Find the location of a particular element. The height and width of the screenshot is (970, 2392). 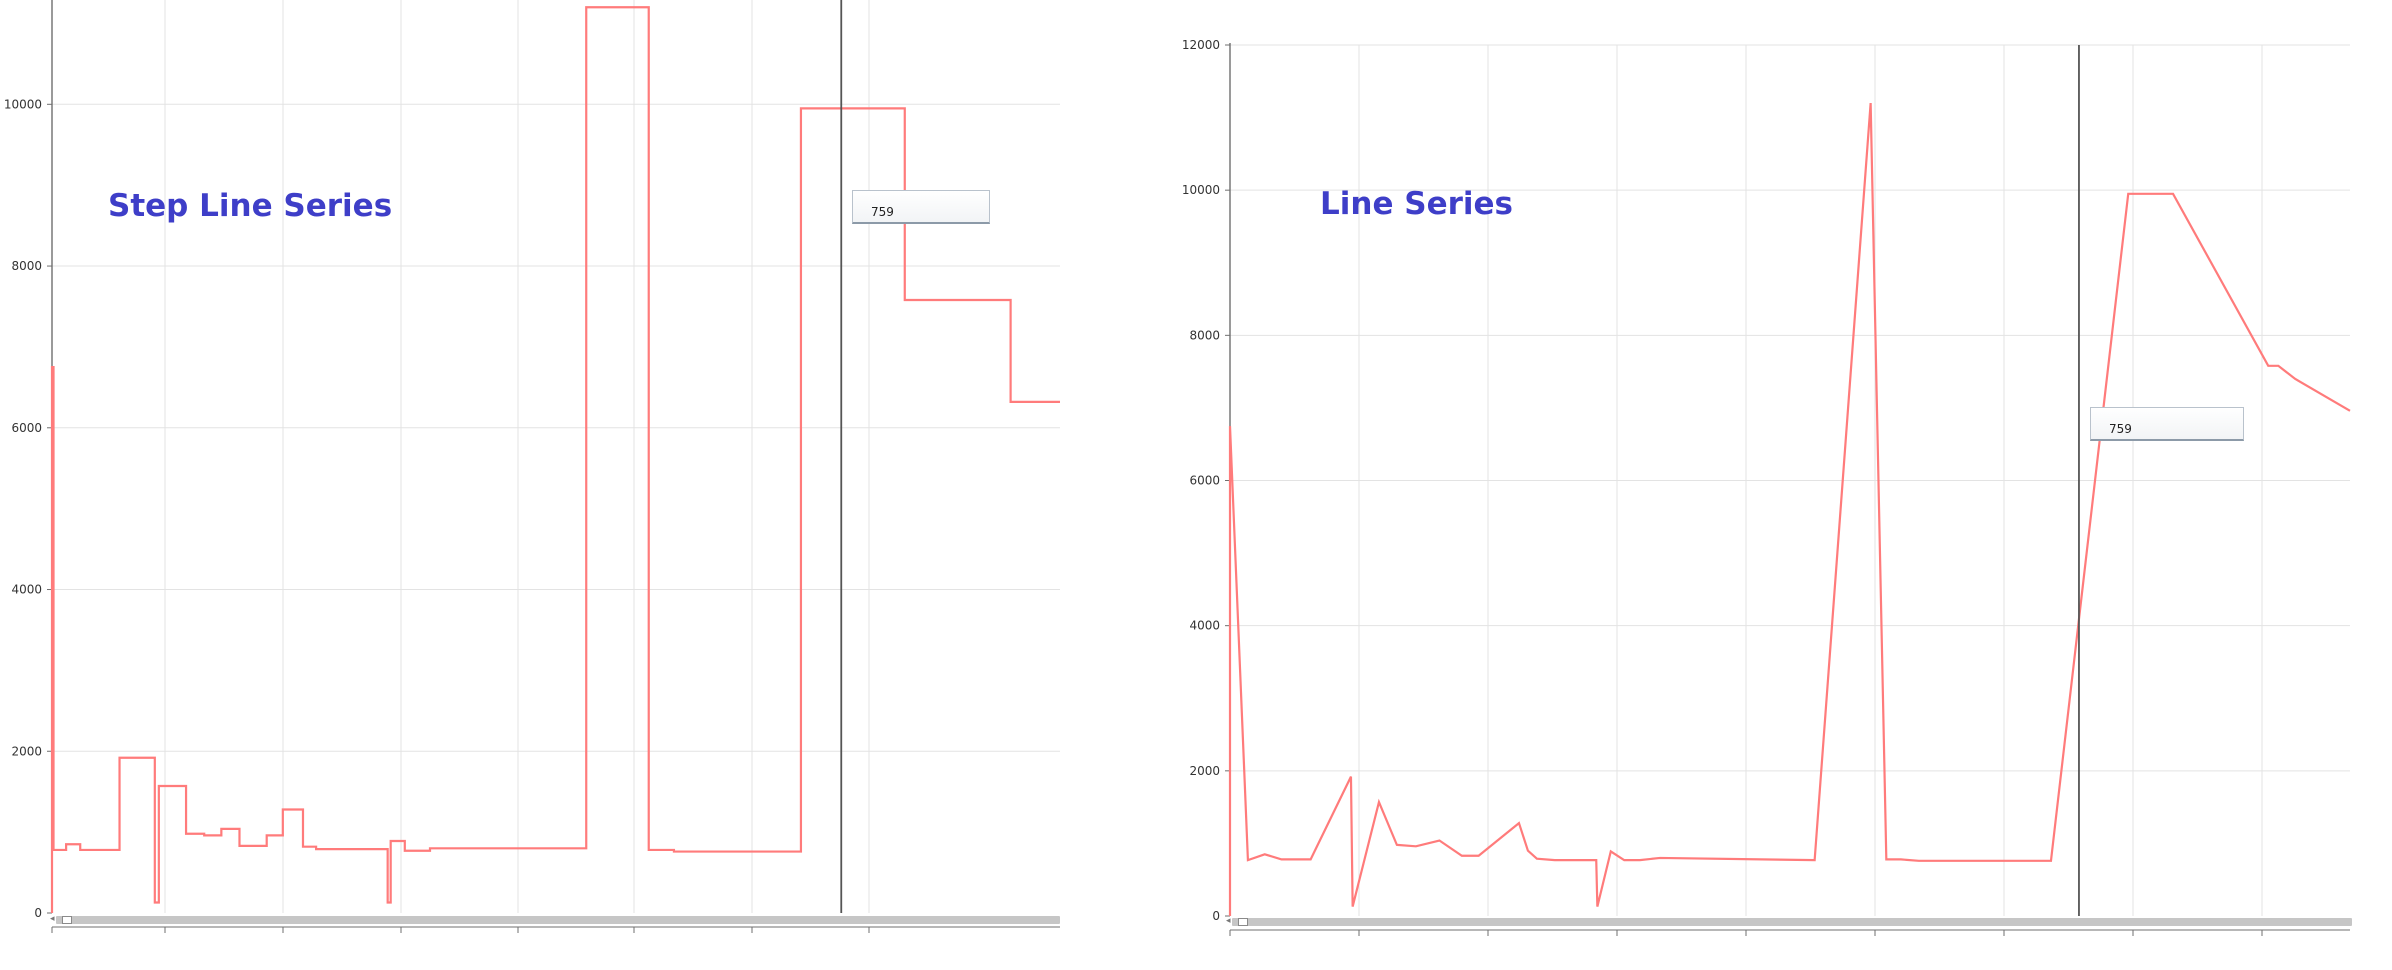

chart-title: Line Series is located at coordinates (1417, 204).